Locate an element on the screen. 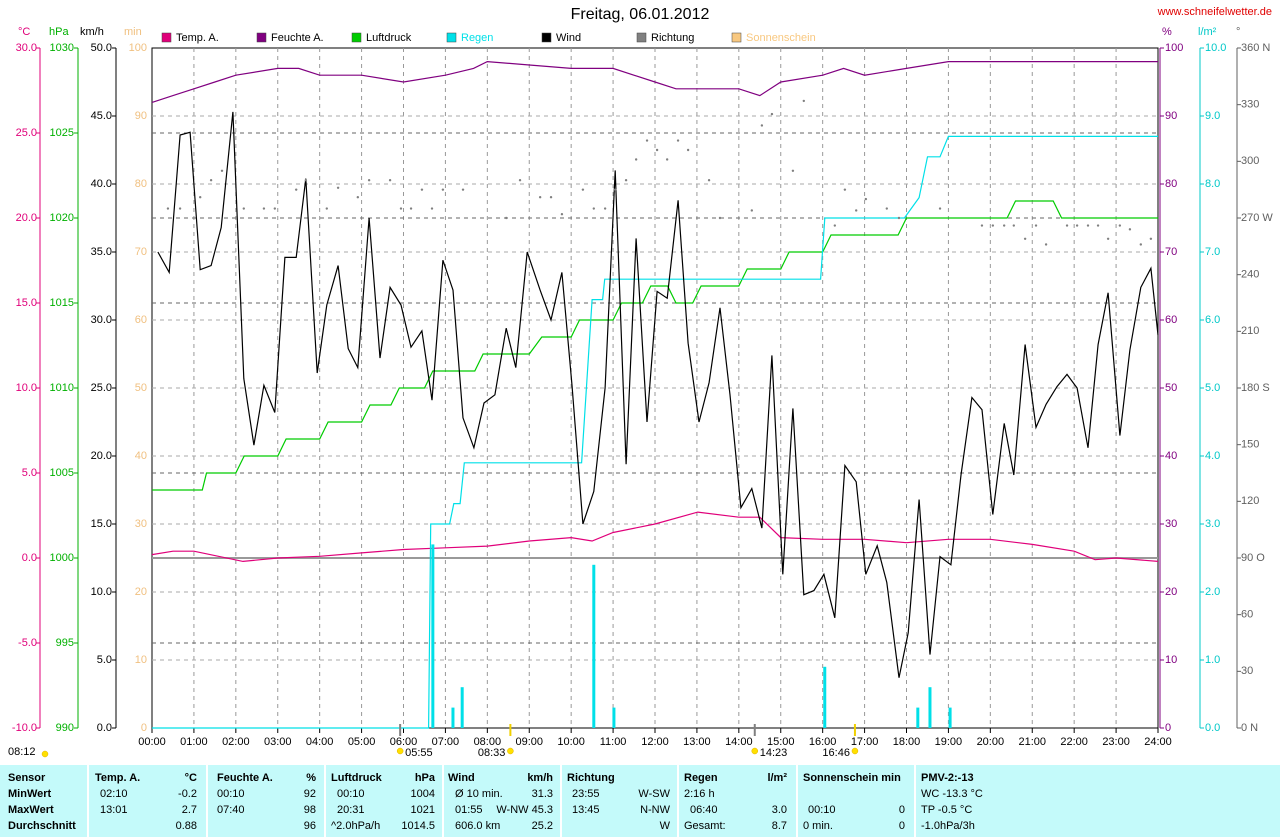 This screenshot has width=1280, height=837. x-tick-label: 12:00 is located at coordinates (655, 742).